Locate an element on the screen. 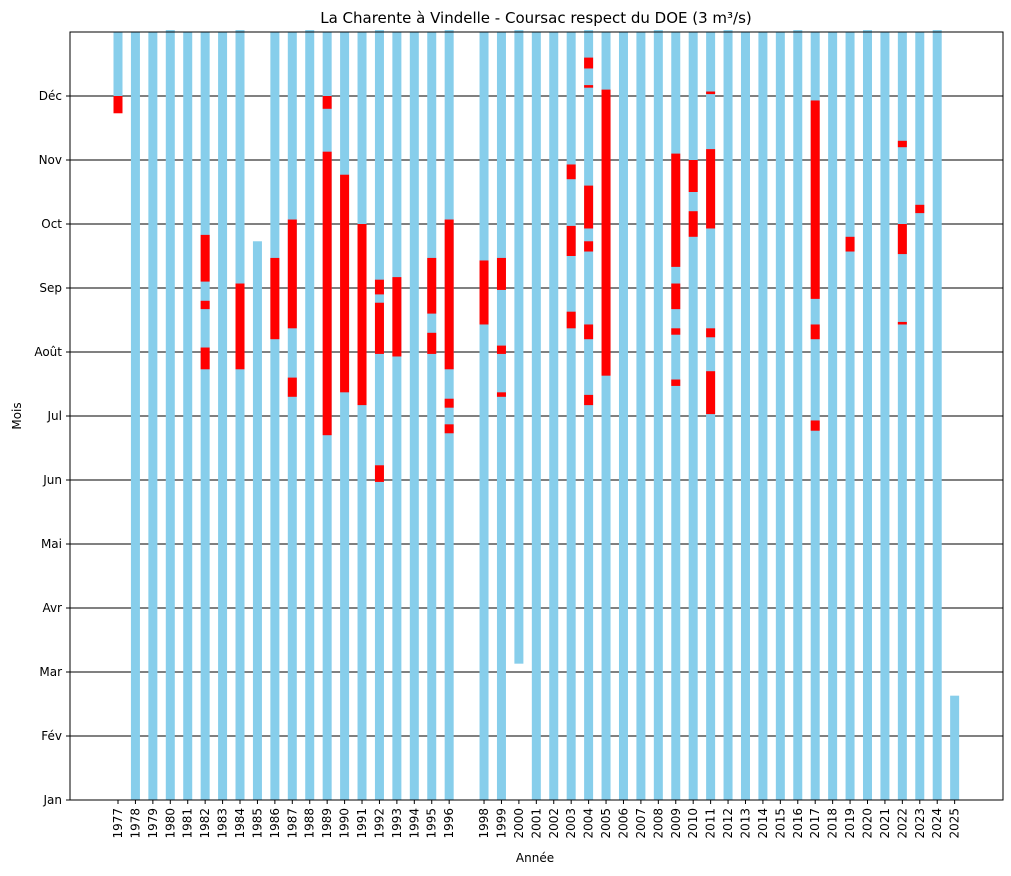  bar-data-2014 is located at coordinates (763, 416).